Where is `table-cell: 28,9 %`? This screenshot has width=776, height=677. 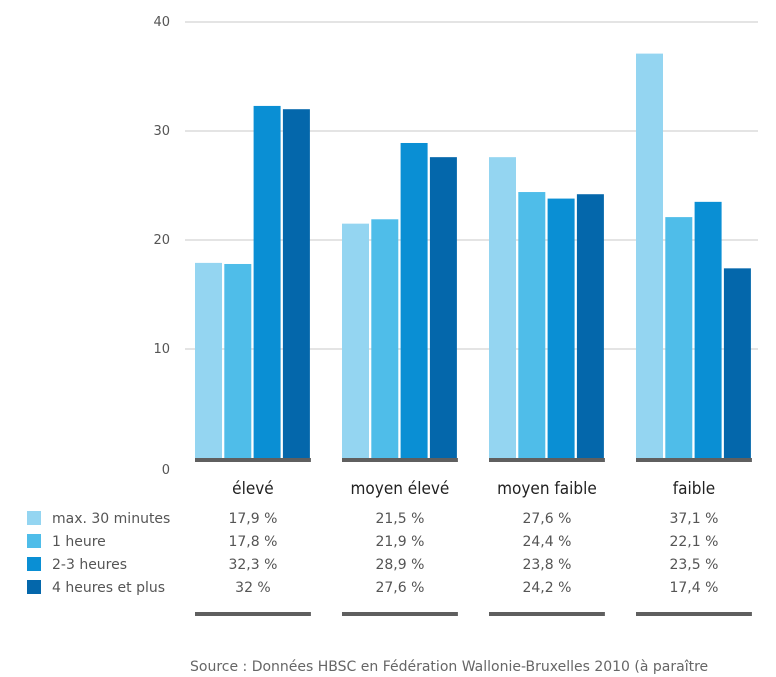
table-cell: 28,9 % is located at coordinates (399, 565).